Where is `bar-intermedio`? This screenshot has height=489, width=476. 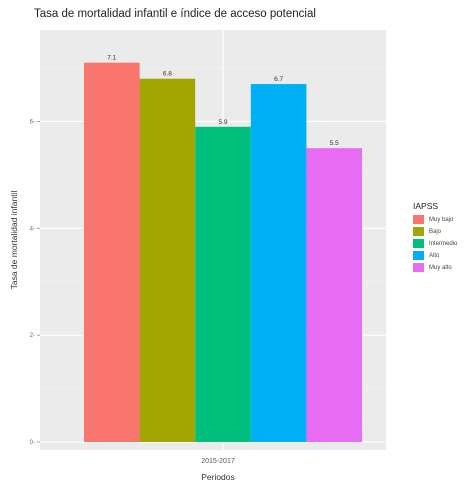 bar-intermedio is located at coordinates (223, 284).